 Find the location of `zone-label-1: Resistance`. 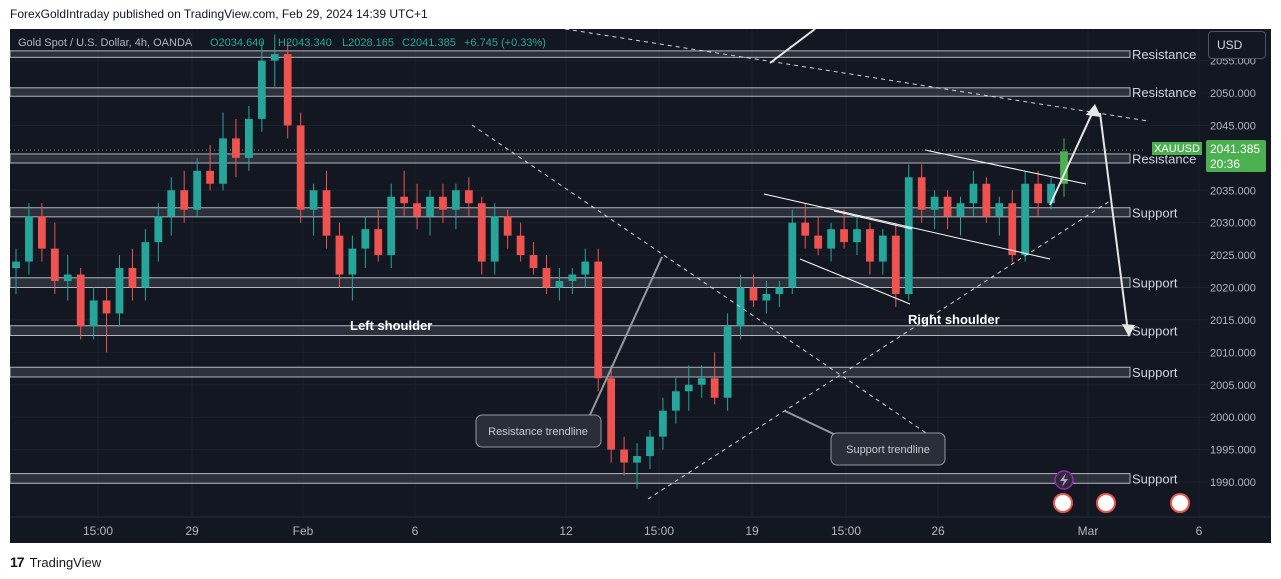

zone-label-1: Resistance is located at coordinates (1164, 92).